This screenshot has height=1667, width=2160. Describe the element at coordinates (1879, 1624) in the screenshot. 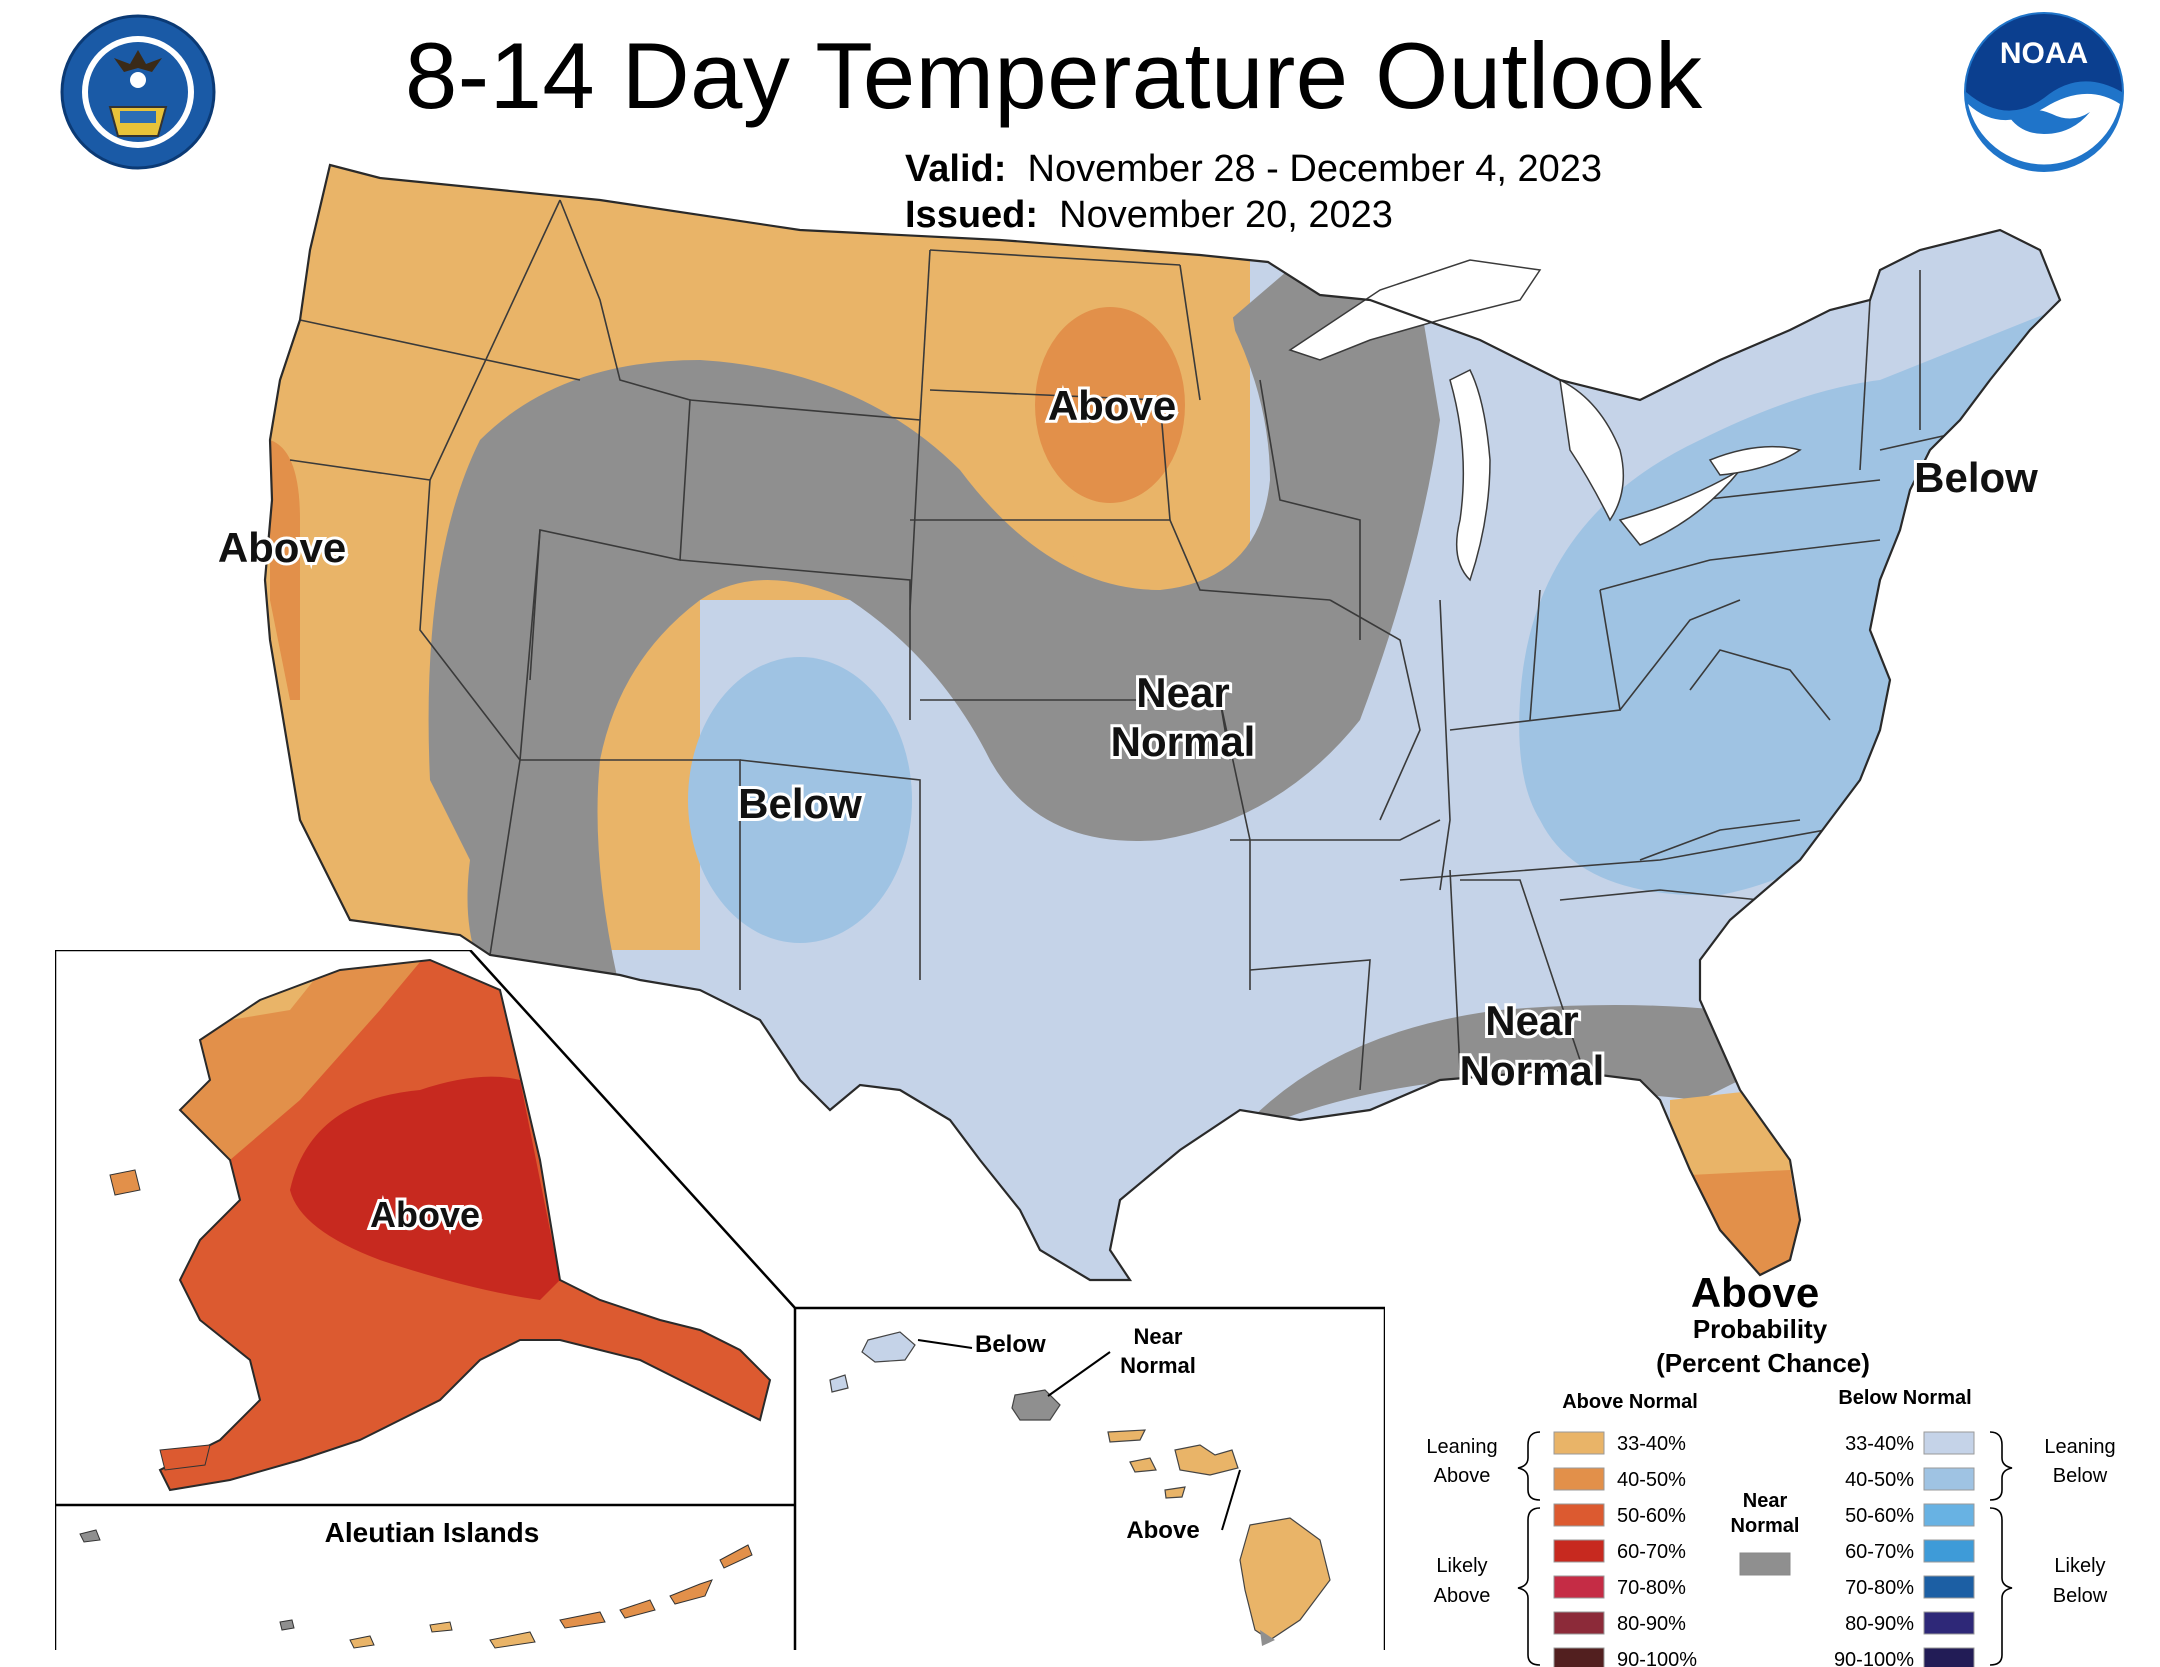

I see `legend-below-range-5: 80-90%` at that location.